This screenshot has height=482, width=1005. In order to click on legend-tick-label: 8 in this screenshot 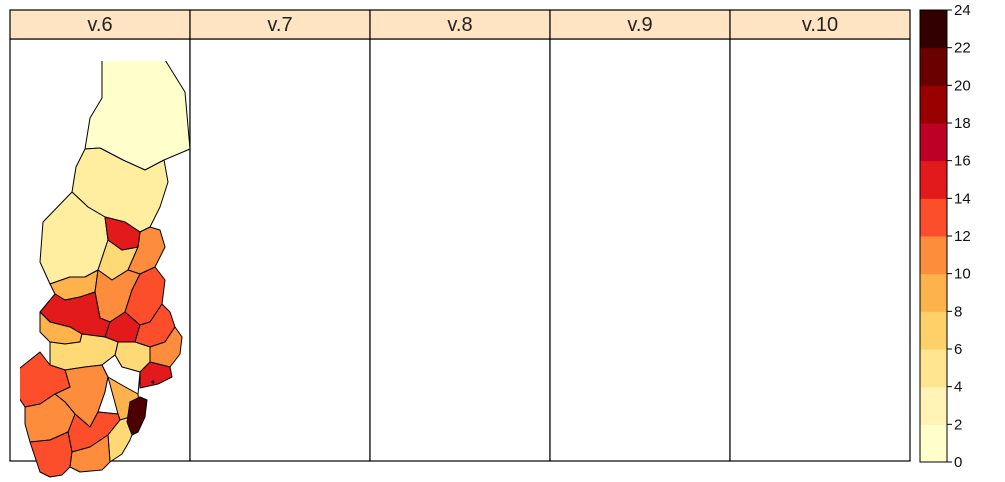, I will do `click(958, 311)`.